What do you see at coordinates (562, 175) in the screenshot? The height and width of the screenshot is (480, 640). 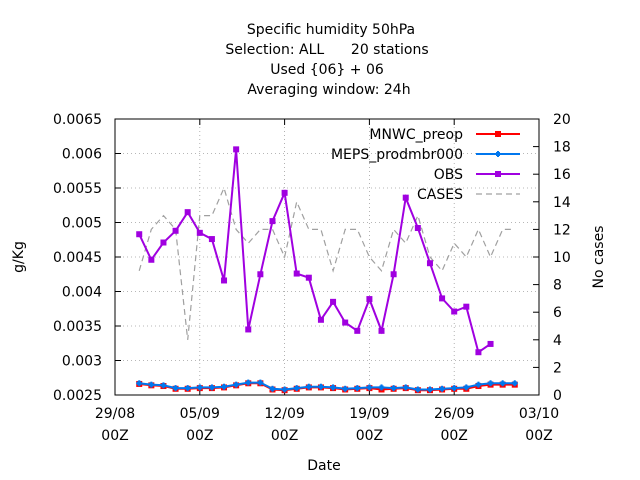 I see `y2-tick-label: 16` at bounding box center [562, 175].